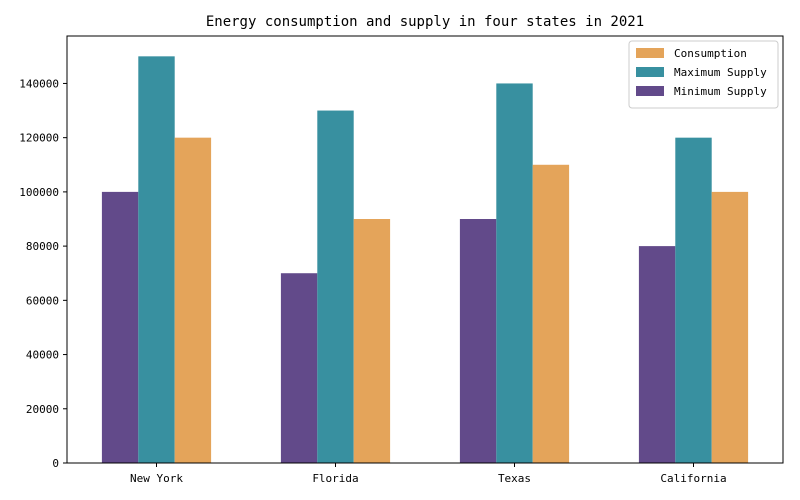  I want to click on y-tick-label: 60000, so click(42, 300).